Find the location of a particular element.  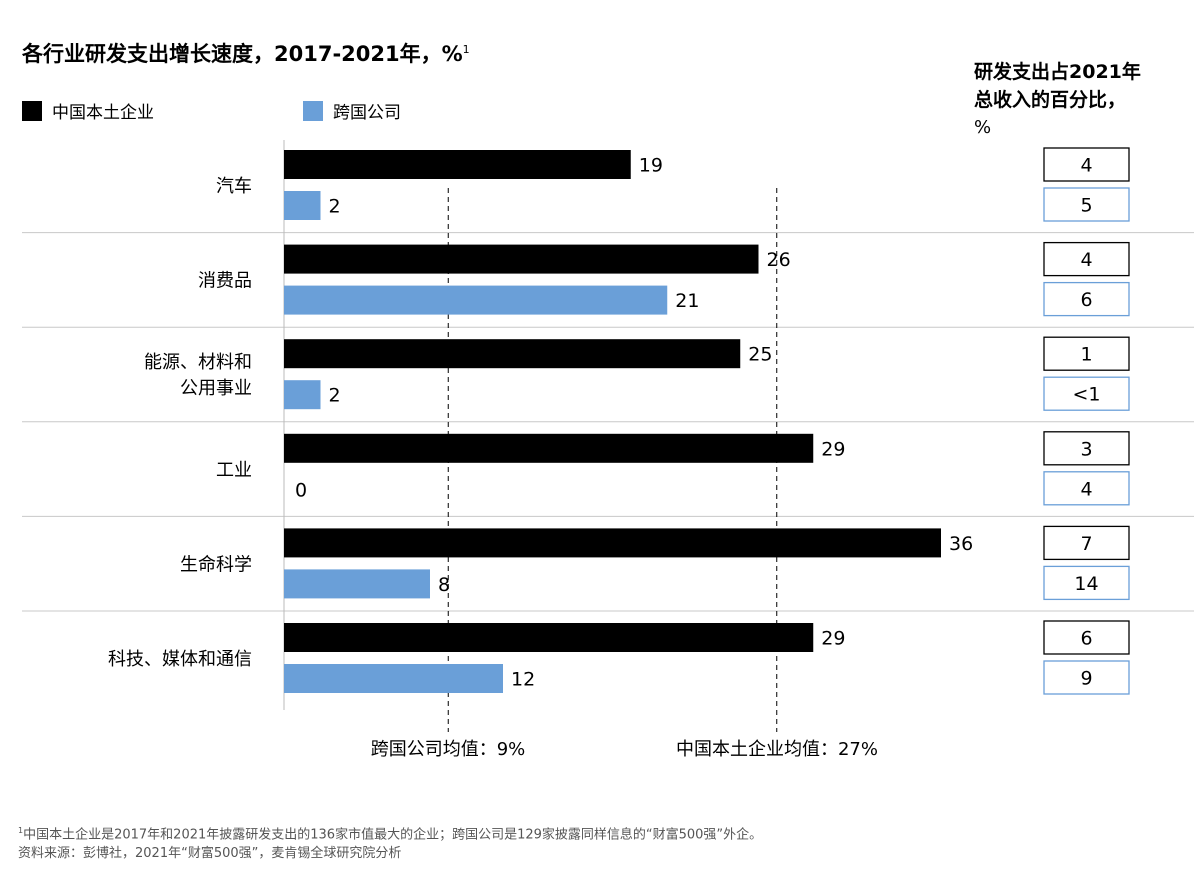

rd-share-value-domestic: 6 is located at coordinates (1086, 639).